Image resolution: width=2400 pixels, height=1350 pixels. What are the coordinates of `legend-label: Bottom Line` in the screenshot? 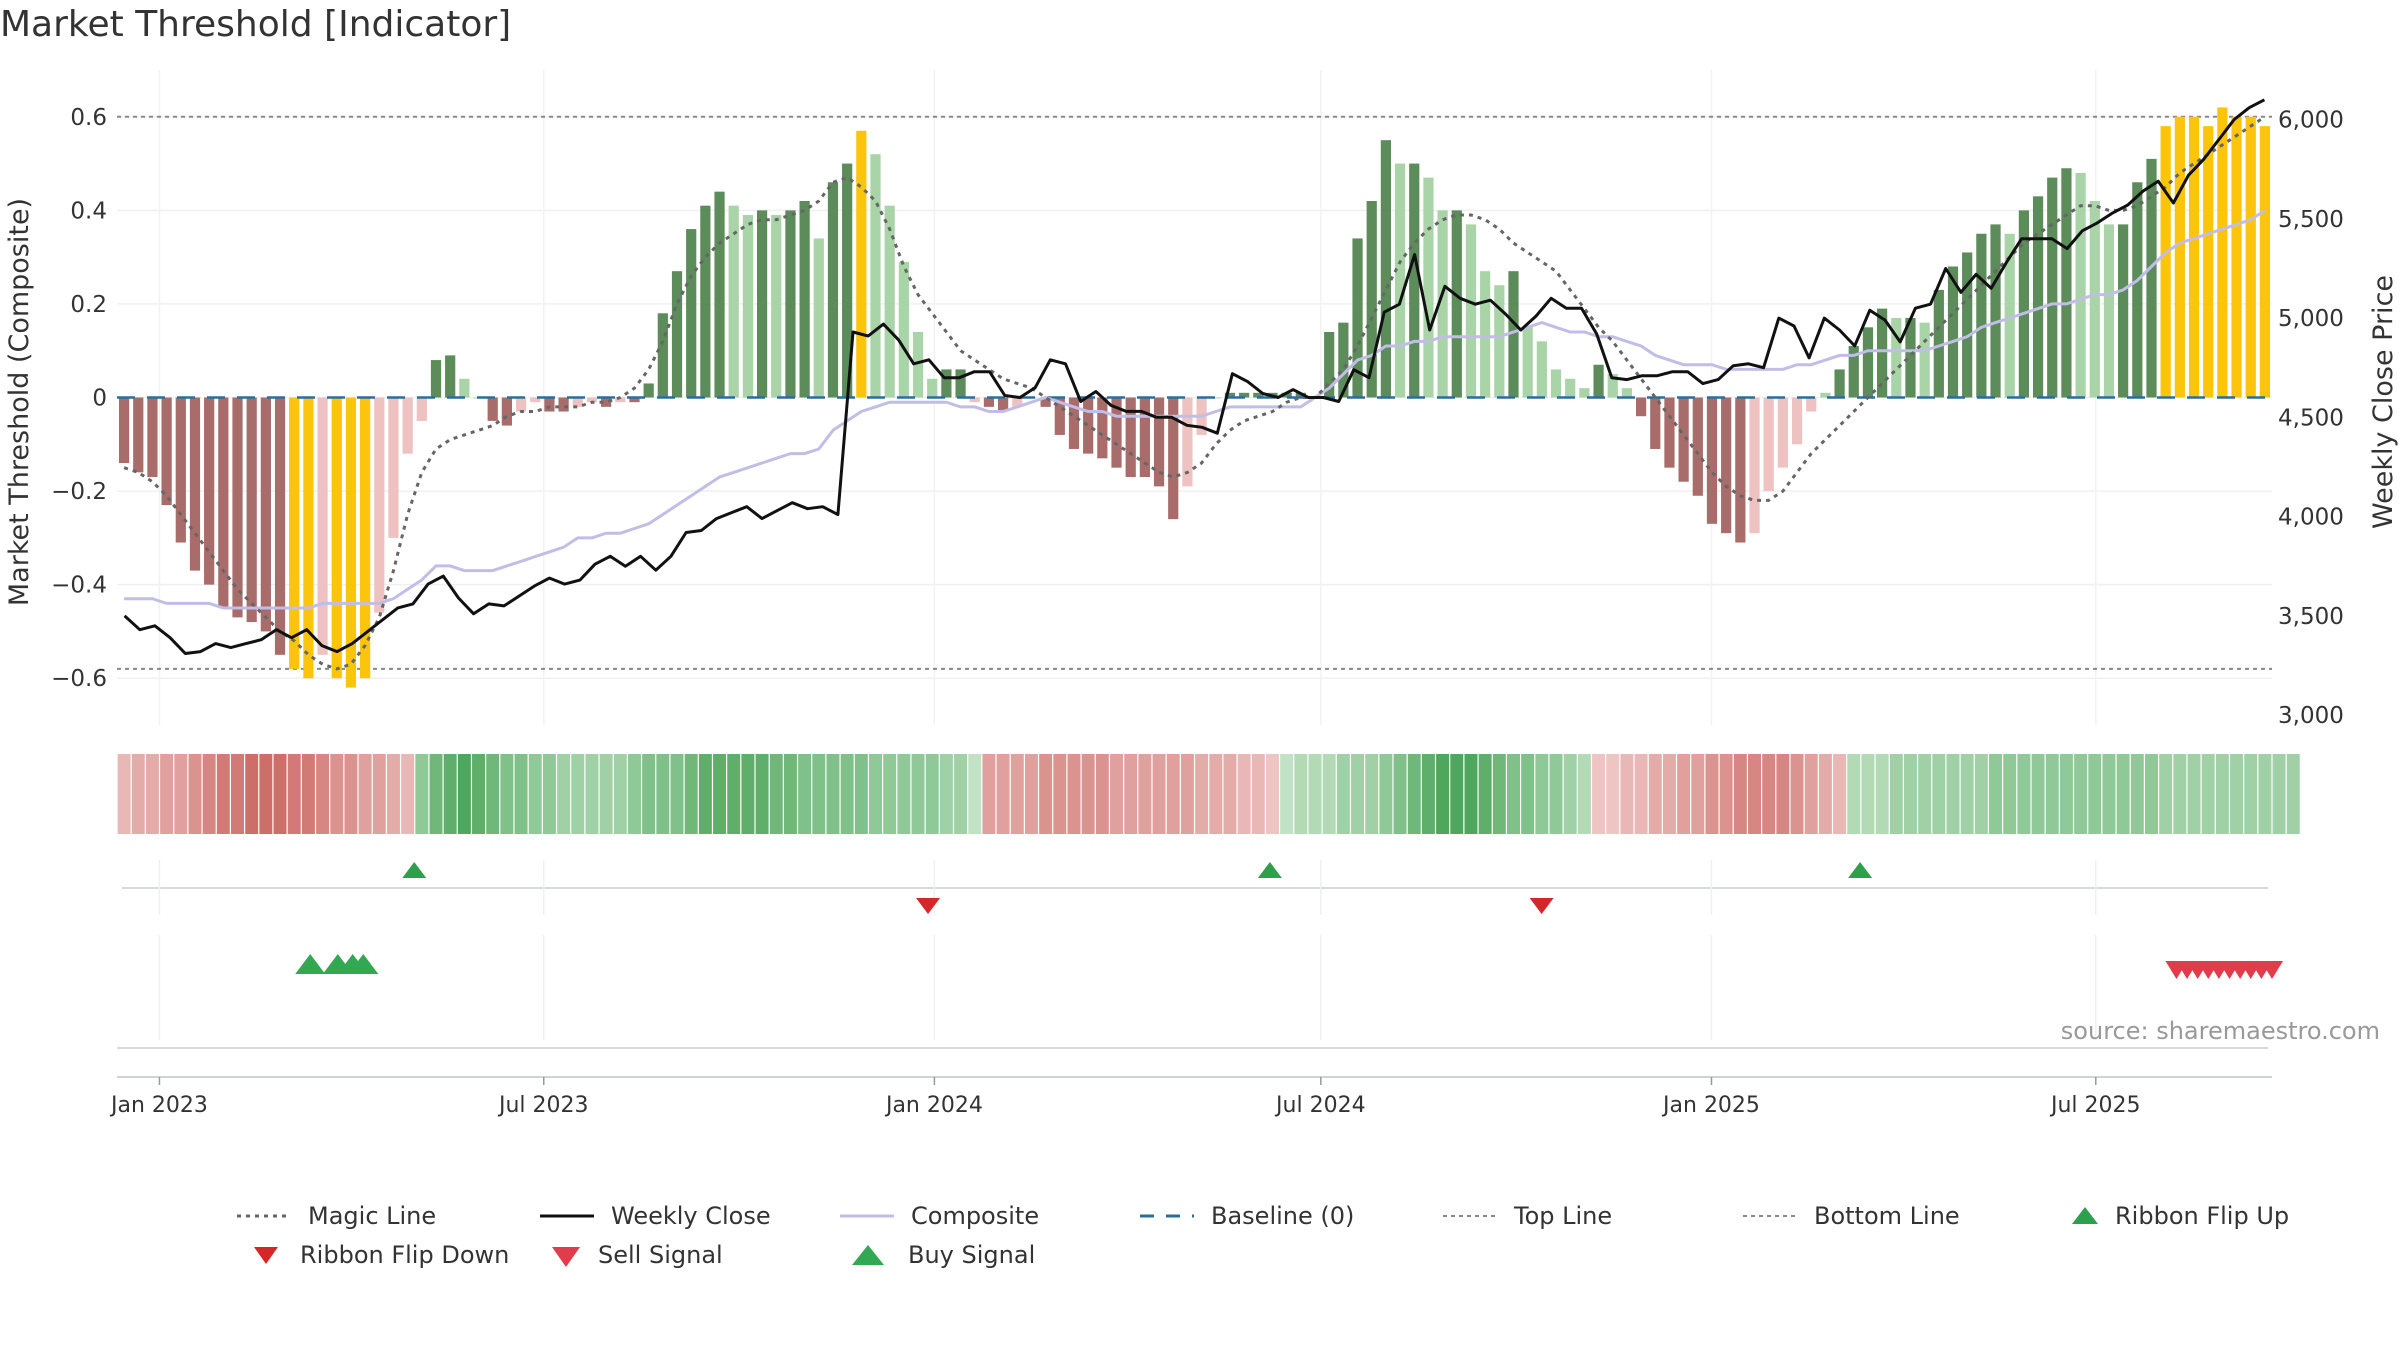 It's located at (1887, 1216).